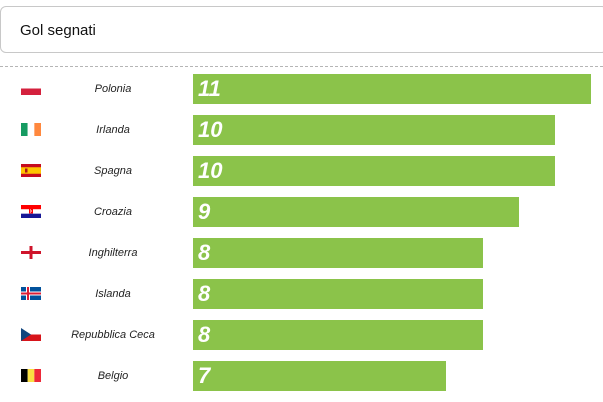  What do you see at coordinates (31, 211) in the screenshot?
I see `croatia-flag-icon` at bounding box center [31, 211].